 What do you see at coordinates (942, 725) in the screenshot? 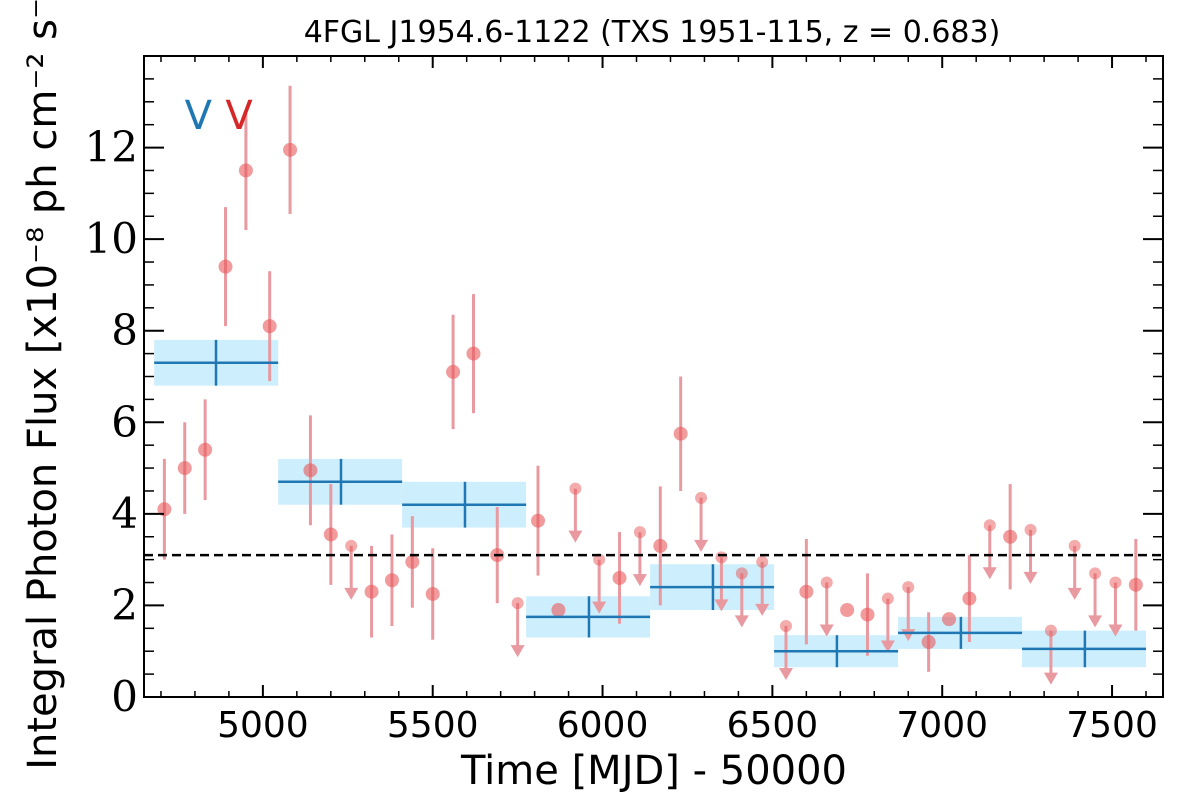
I see `x-tick-label: 7000` at bounding box center [942, 725].